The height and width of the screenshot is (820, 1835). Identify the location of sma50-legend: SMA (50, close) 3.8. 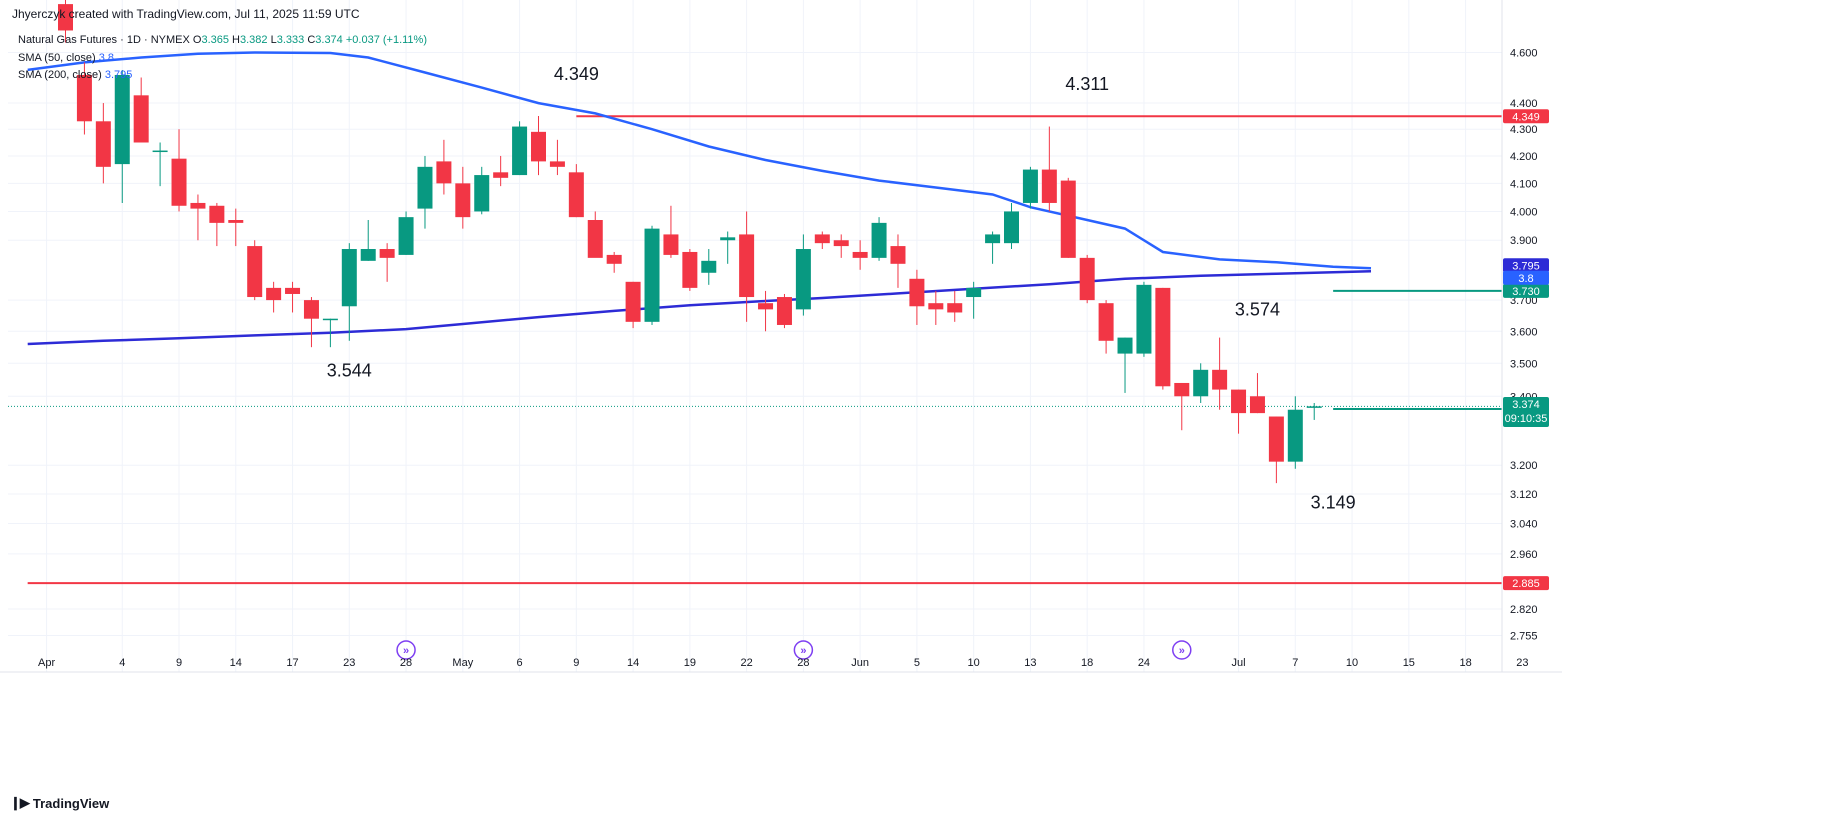
(66, 58).